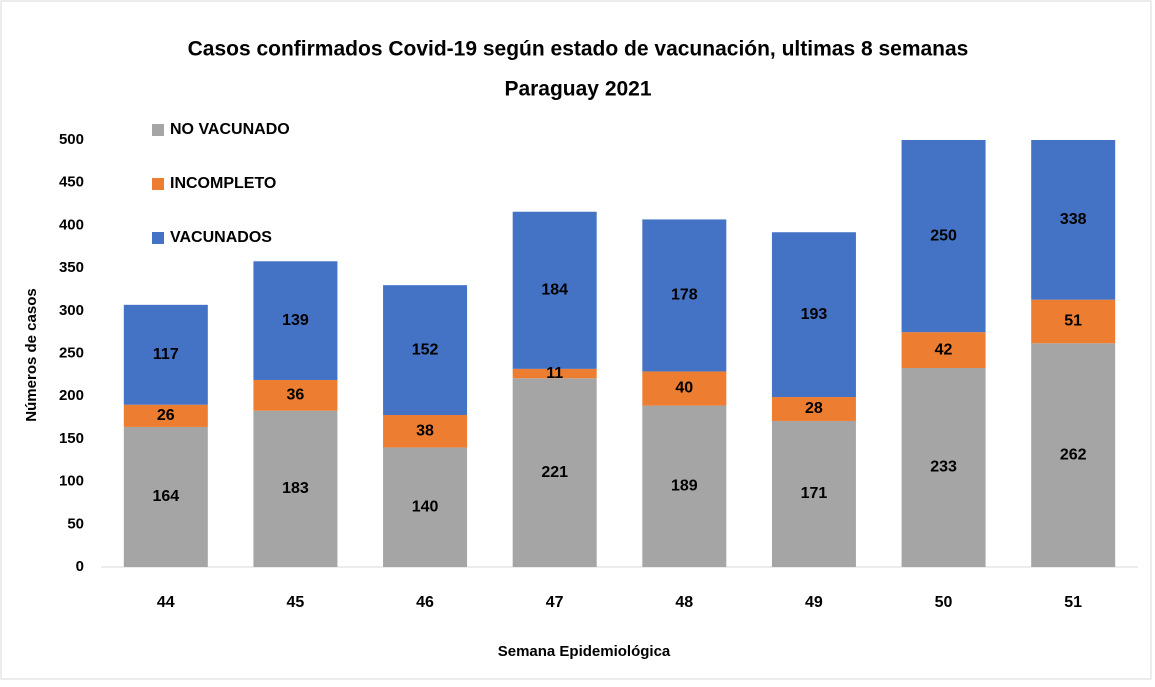 Image resolution: width=1155 pixels, height=687 pixels. What do you see at coordinates (75, 523) in the screenshot?
I see `y-tick-label: 50` at bounding box center [75, 523].